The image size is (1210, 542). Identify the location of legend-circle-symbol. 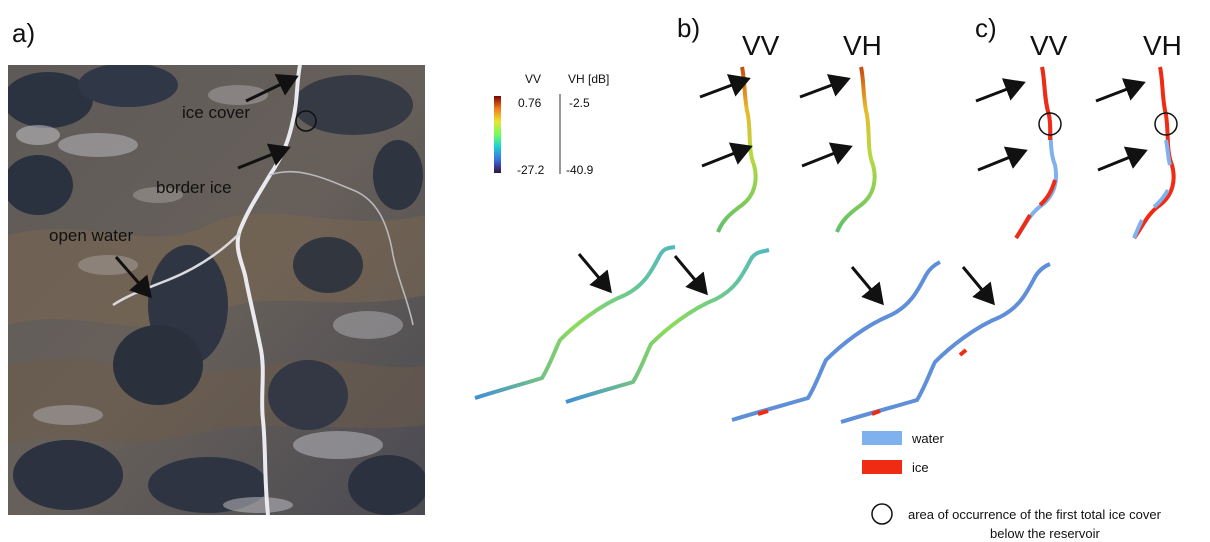
(882, 514).